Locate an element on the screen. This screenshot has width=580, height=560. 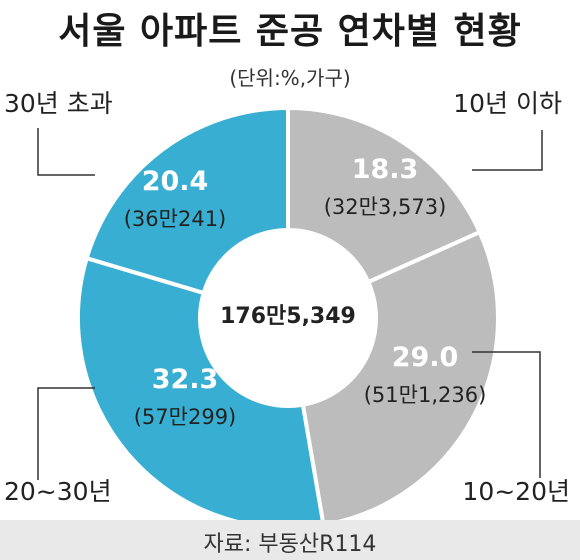
slice-value-label-1: 29.0 is located at coordinates (425, 357).